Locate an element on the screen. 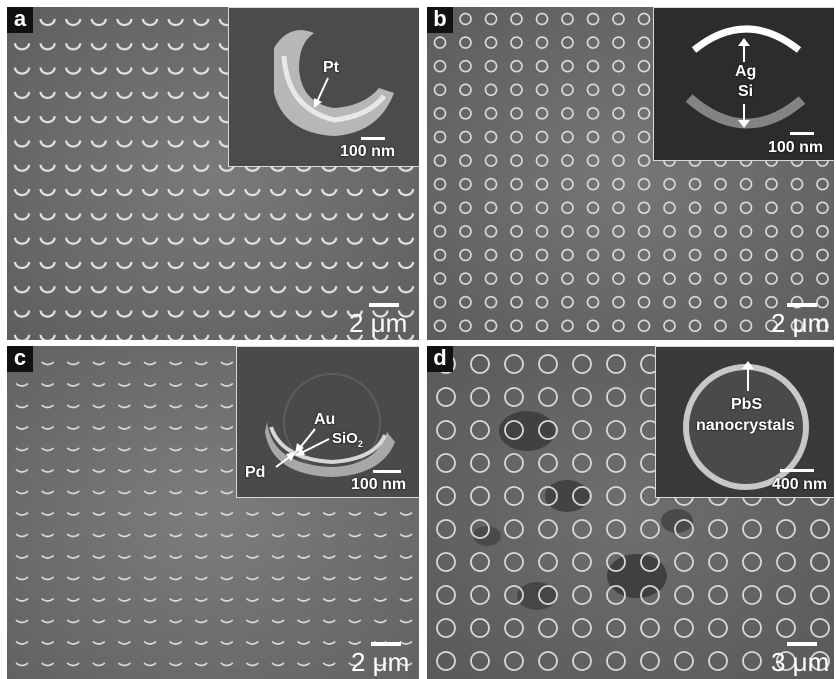 Image resolution: width=836 pixels, height=679 pixels. inset-scale-bar-a is located at coordinates (373, 138).